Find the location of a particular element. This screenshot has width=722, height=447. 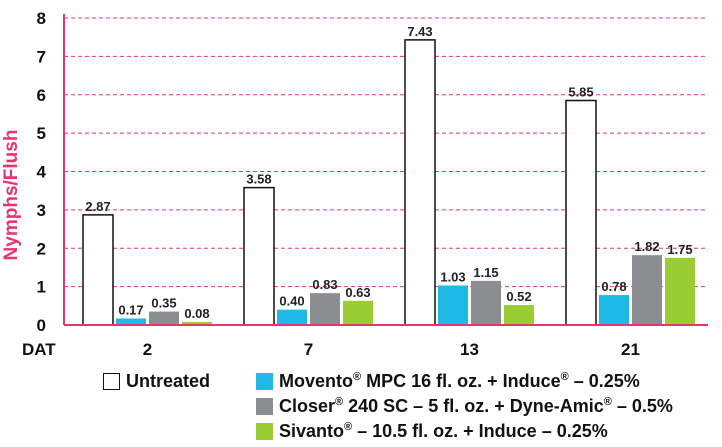

legend-label-untreated: Untreated is located at coordinates (168, 381).